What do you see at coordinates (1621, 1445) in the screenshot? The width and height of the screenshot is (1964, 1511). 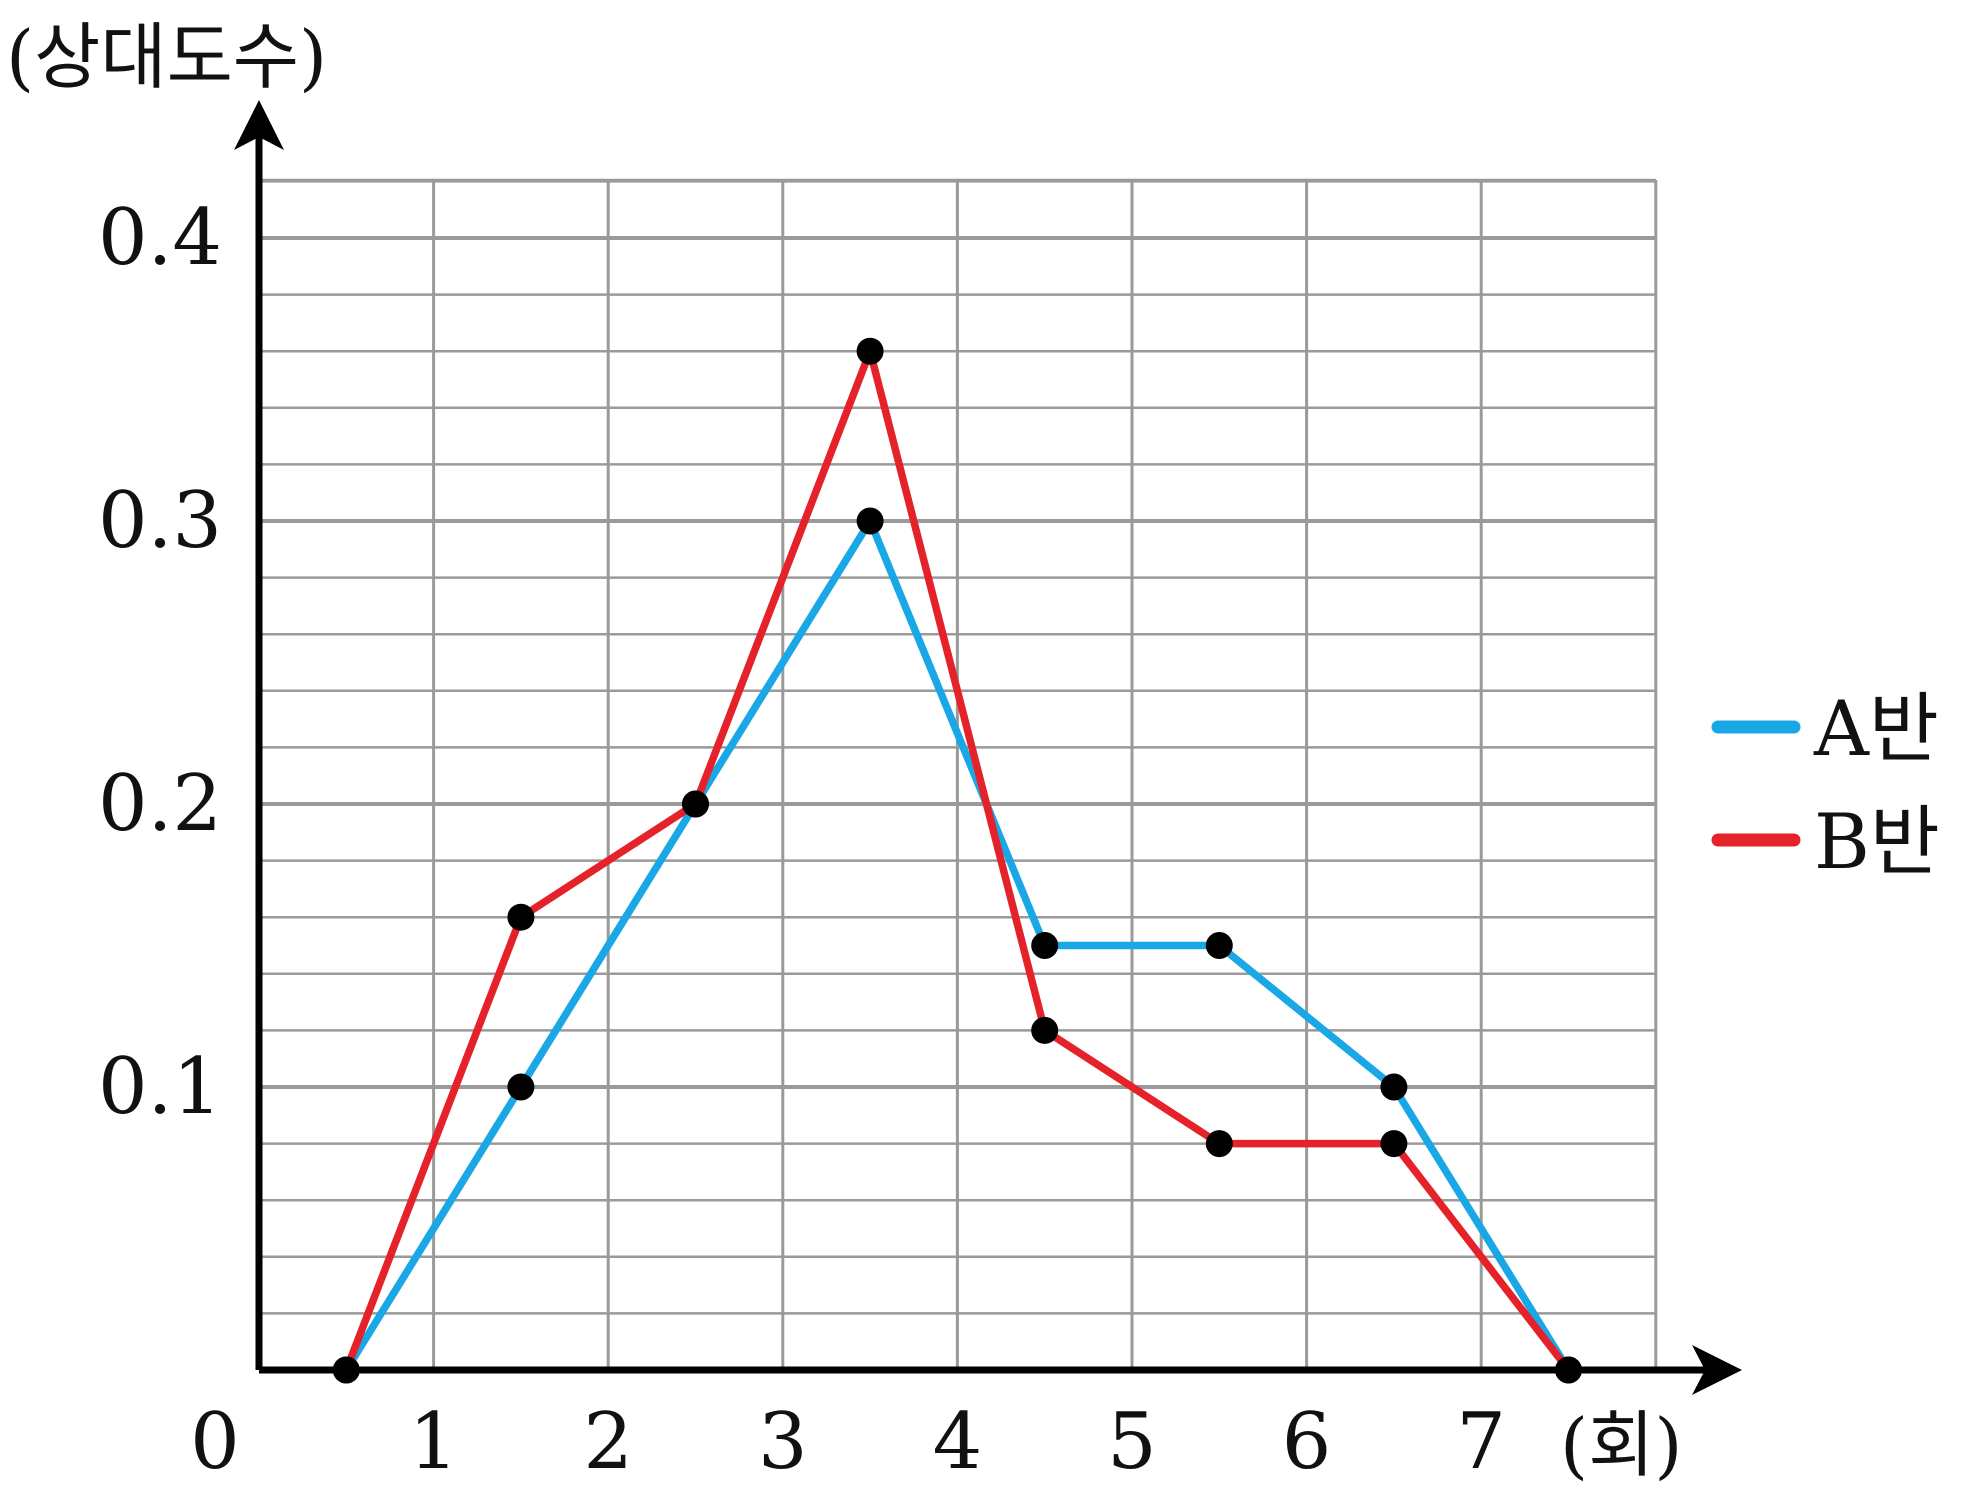 I see `x-axis-label: (회)` at bounding box center [1621, 1445].